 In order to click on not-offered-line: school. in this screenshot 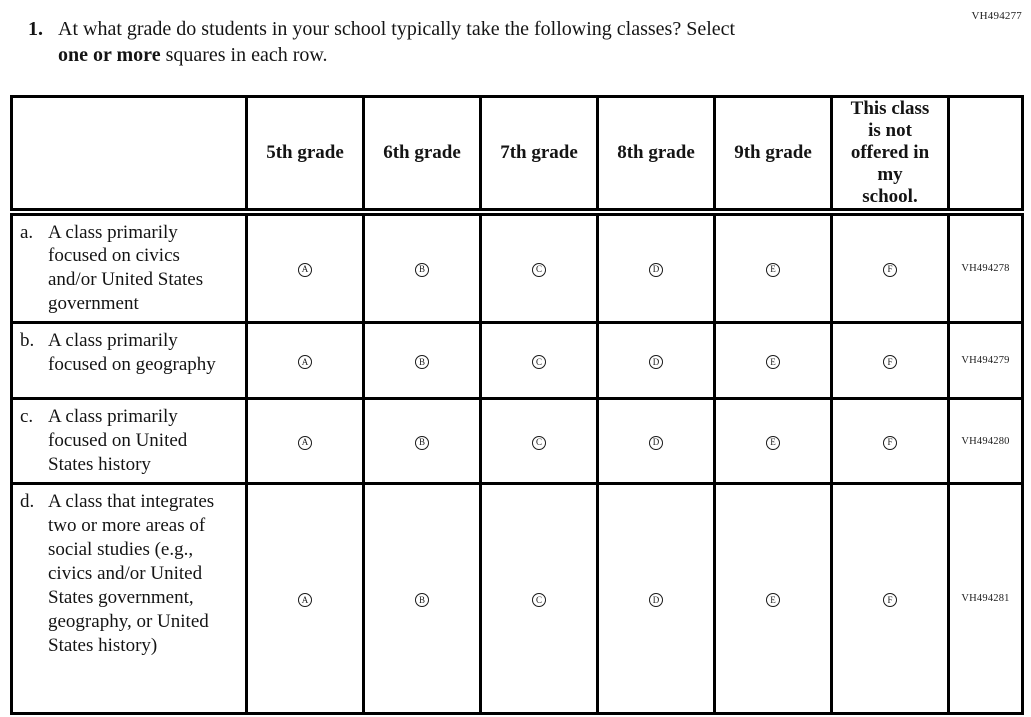, I will do `click(890, 196)`.